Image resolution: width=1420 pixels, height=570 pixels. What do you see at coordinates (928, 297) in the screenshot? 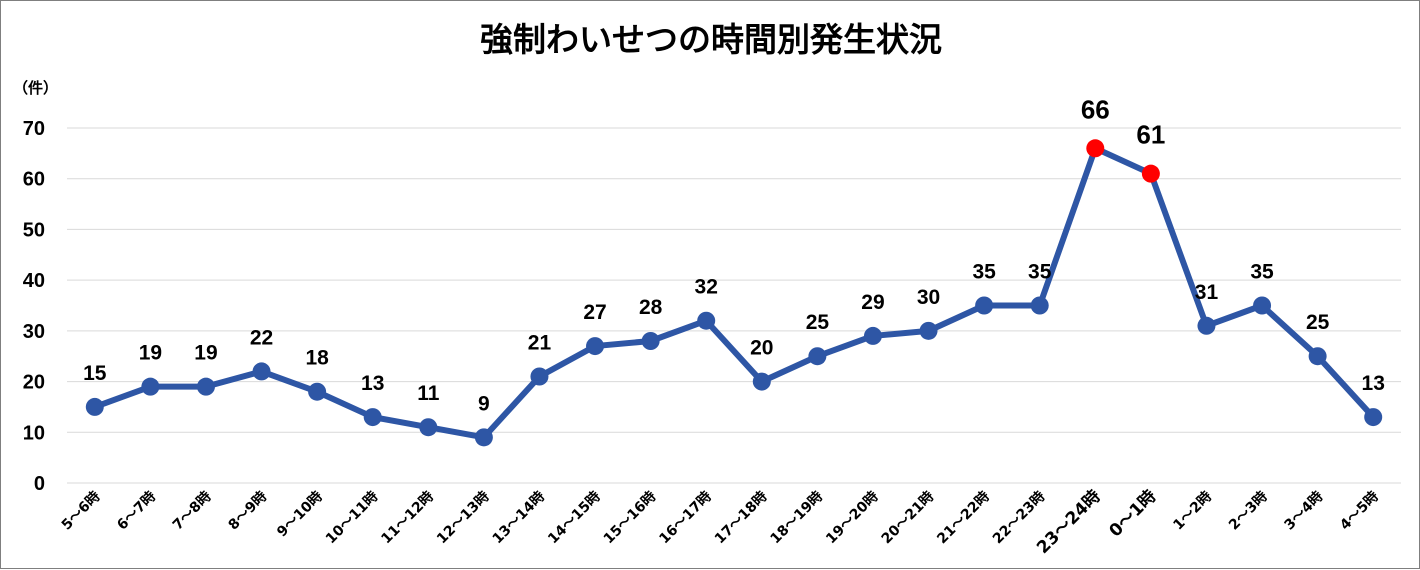
I see `data-label: 30` at bounding box center [928, 297].